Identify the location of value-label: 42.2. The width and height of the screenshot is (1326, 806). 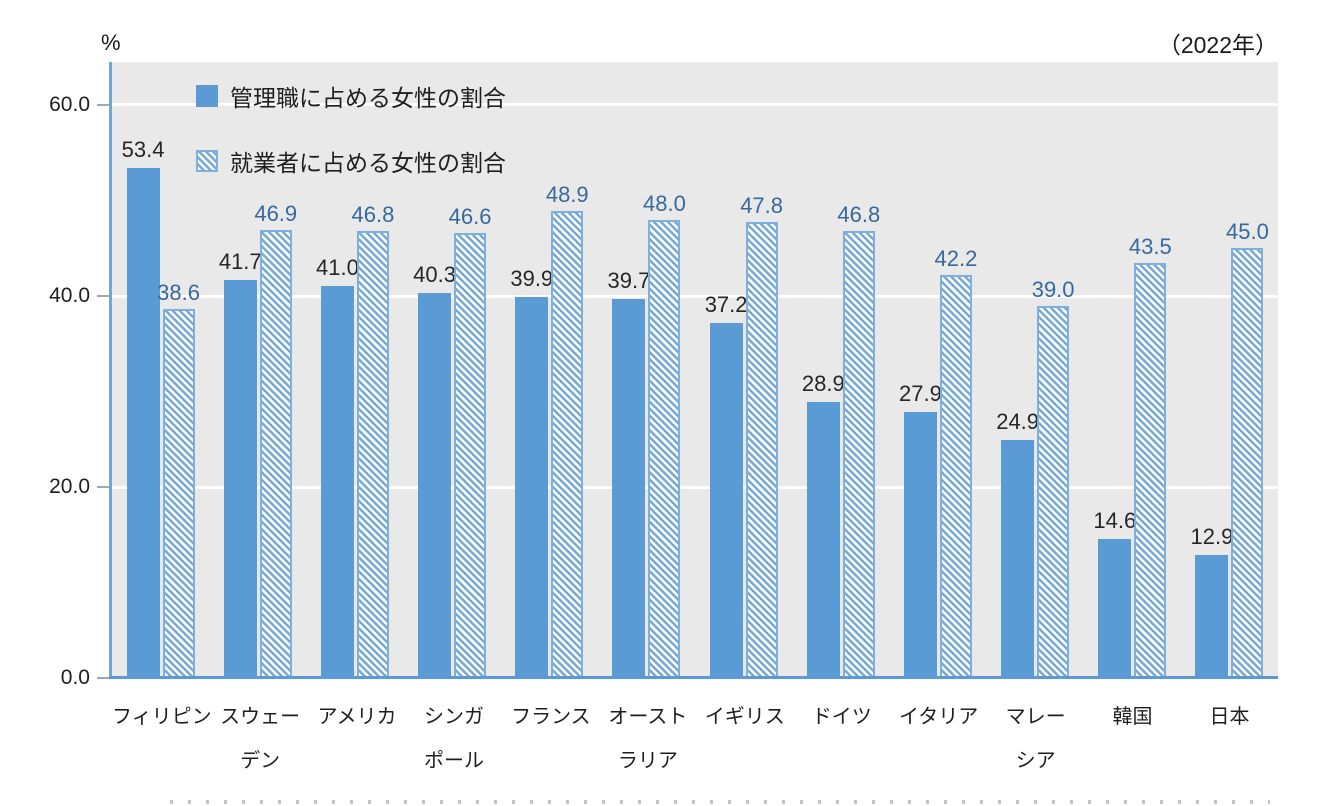
(956, 258).